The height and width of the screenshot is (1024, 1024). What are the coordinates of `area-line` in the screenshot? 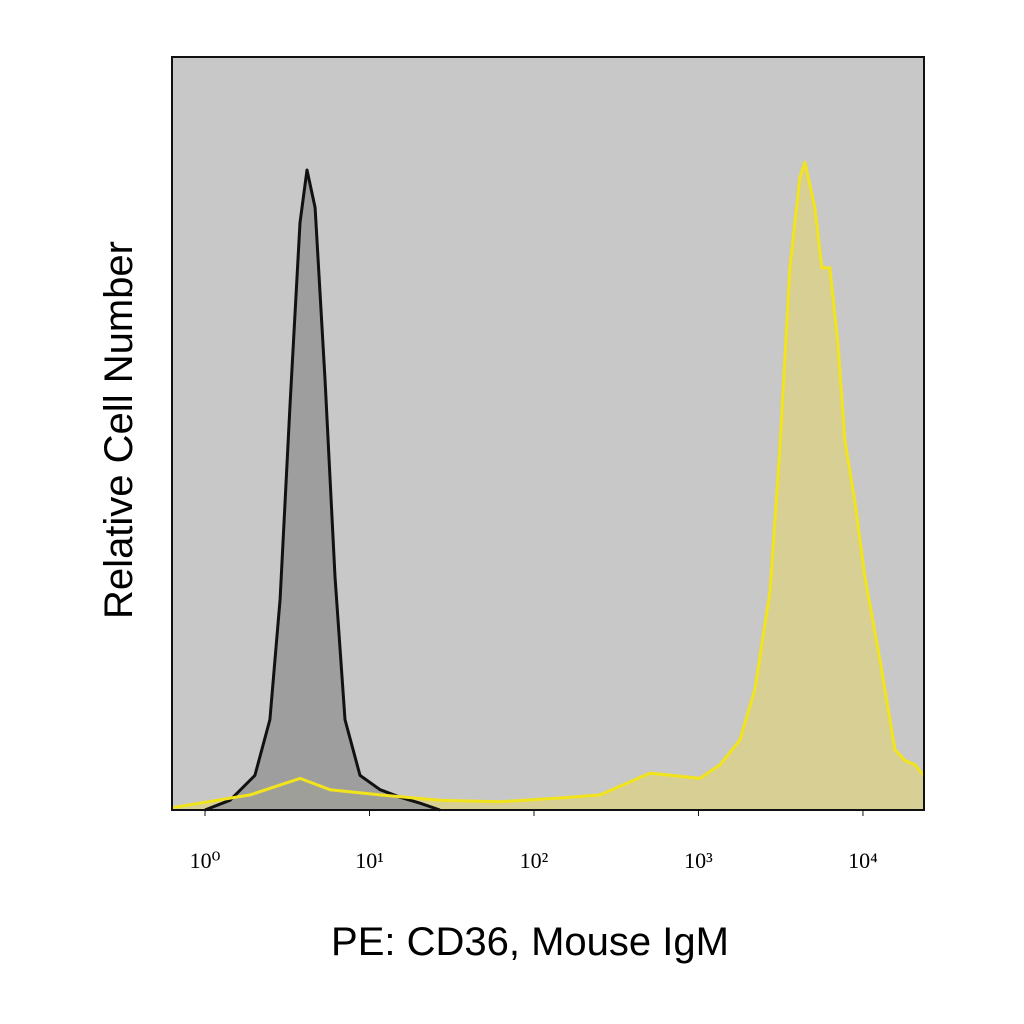 It's located at (322, 490).